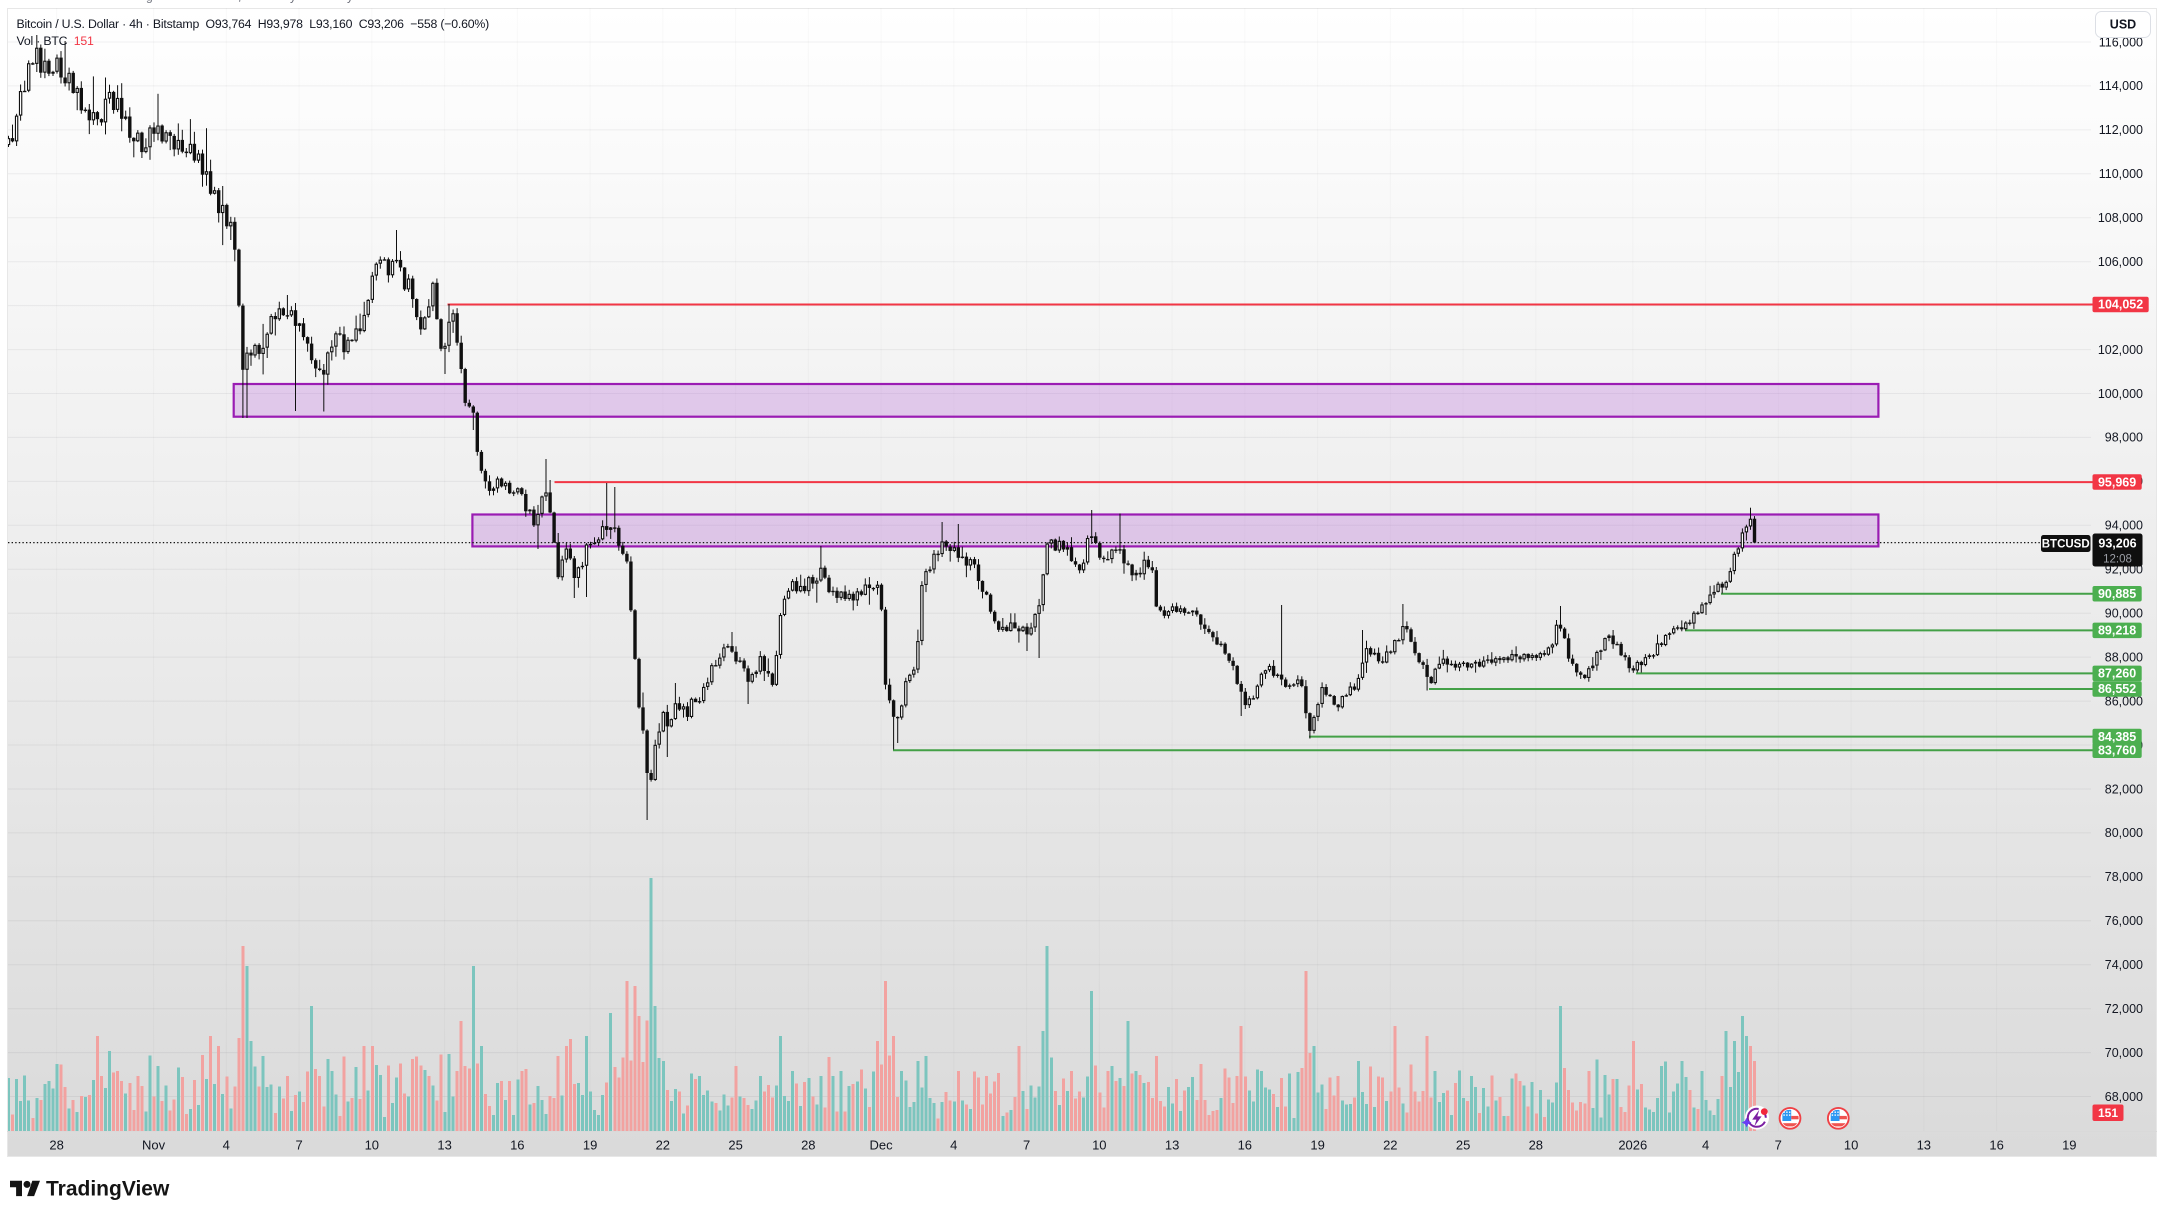  I want to click on svg-text: 2026, so click(1632, 1145).